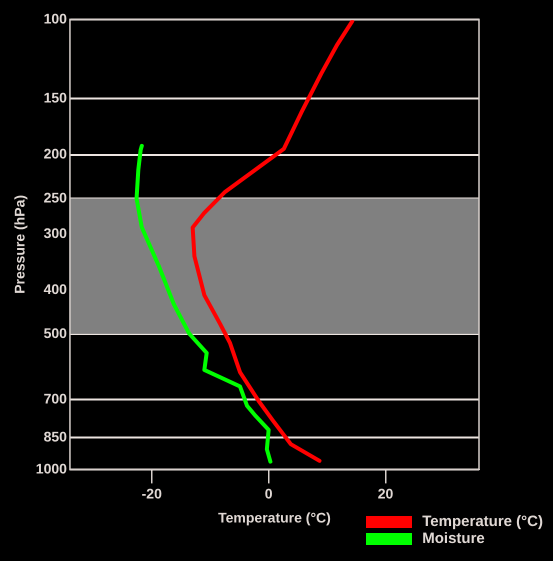 Image resolution: width=553 pixels, height=561 pixels. Describe the element at coordinates (52, 468) in the screenshot. I see `y-tick-label: 1000` at that location.